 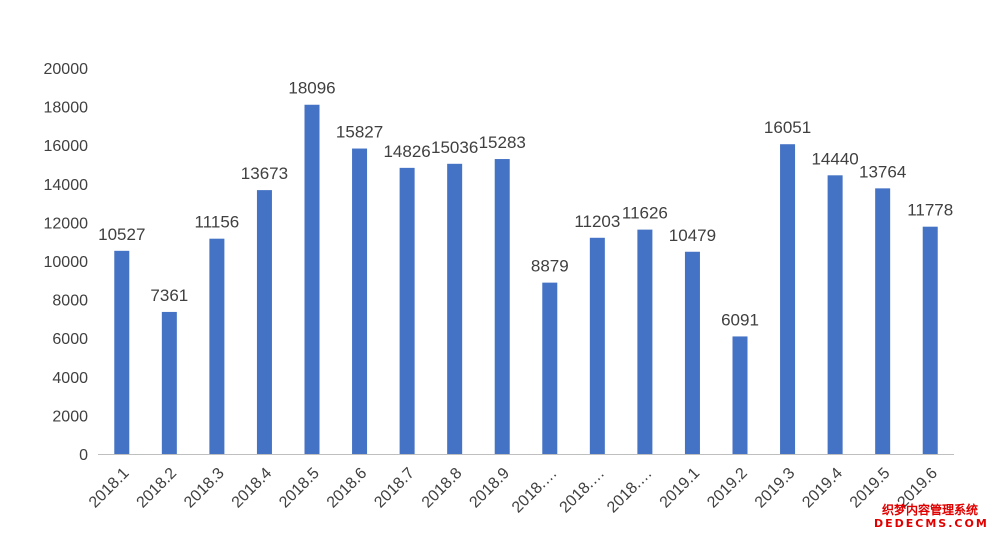 I want to click on data-label: 6091, so click(x=740, y=319).